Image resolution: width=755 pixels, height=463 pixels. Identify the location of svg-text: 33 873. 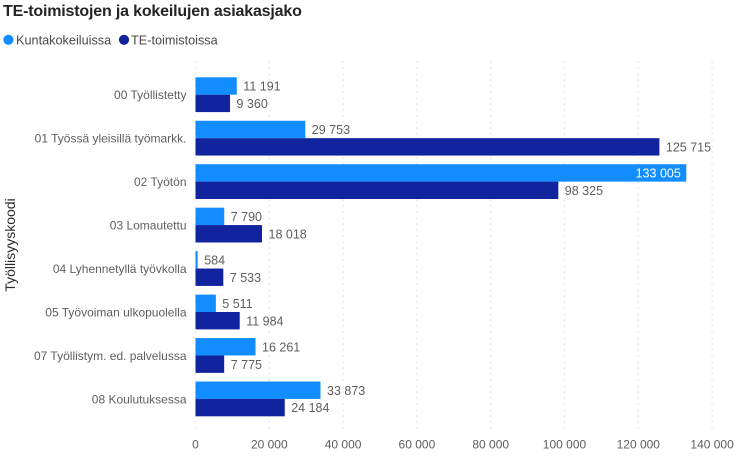
(346, 391).